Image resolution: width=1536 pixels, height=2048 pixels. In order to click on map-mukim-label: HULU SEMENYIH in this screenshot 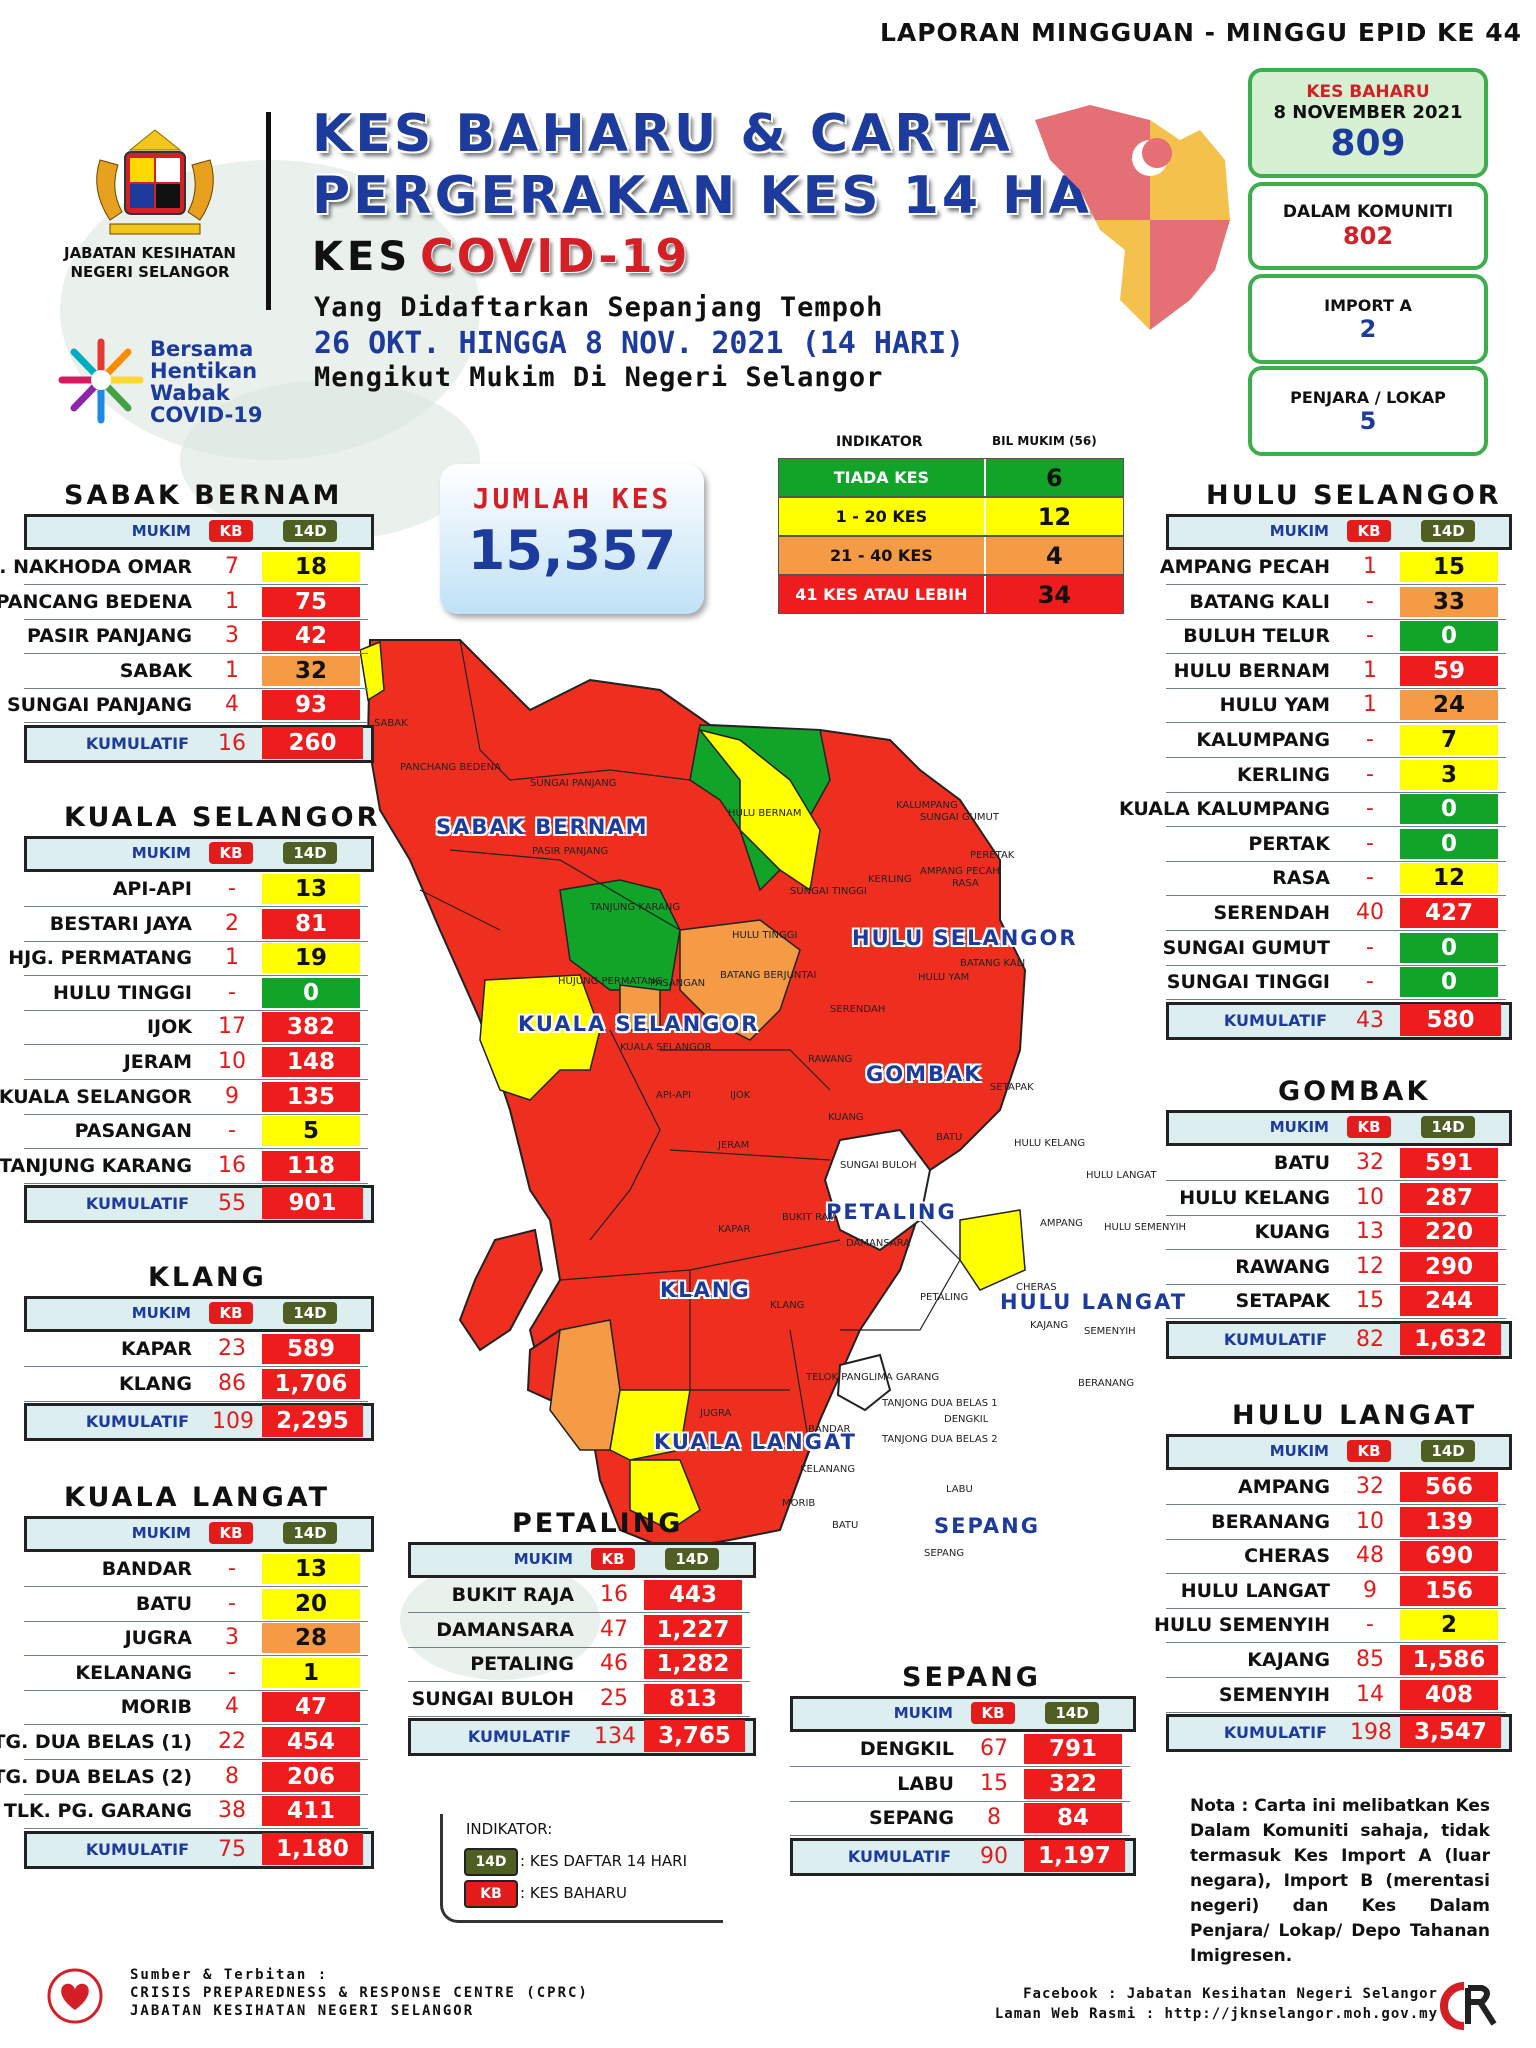, I will do `click(1145, 1227)`.